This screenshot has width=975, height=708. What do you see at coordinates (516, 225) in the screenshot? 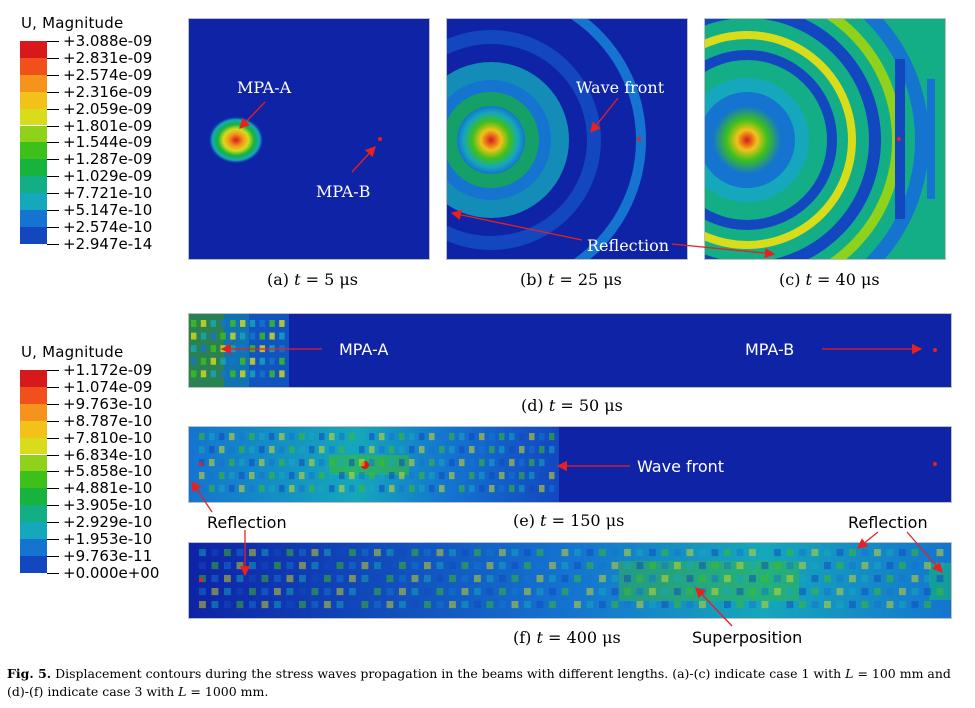
I see `arrow-reflection-b` at bounding box center [516, 225].